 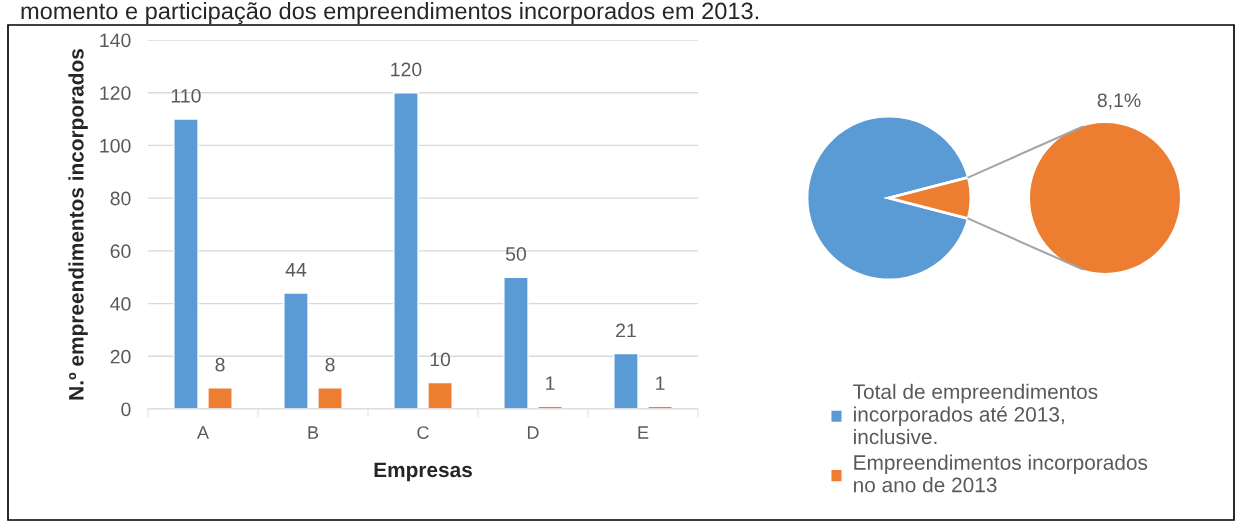 What do you see at coordinates (406, 69) in the screenshot?
I see `data-label: 120` at bounding box center [406, 69].